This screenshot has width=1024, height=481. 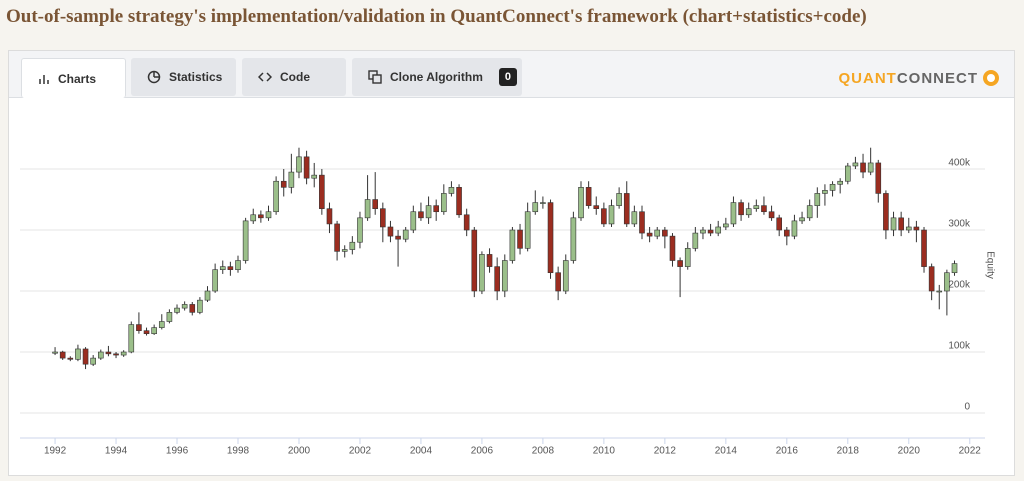 I want to click on tab: Code, so click(x=294, y=77).